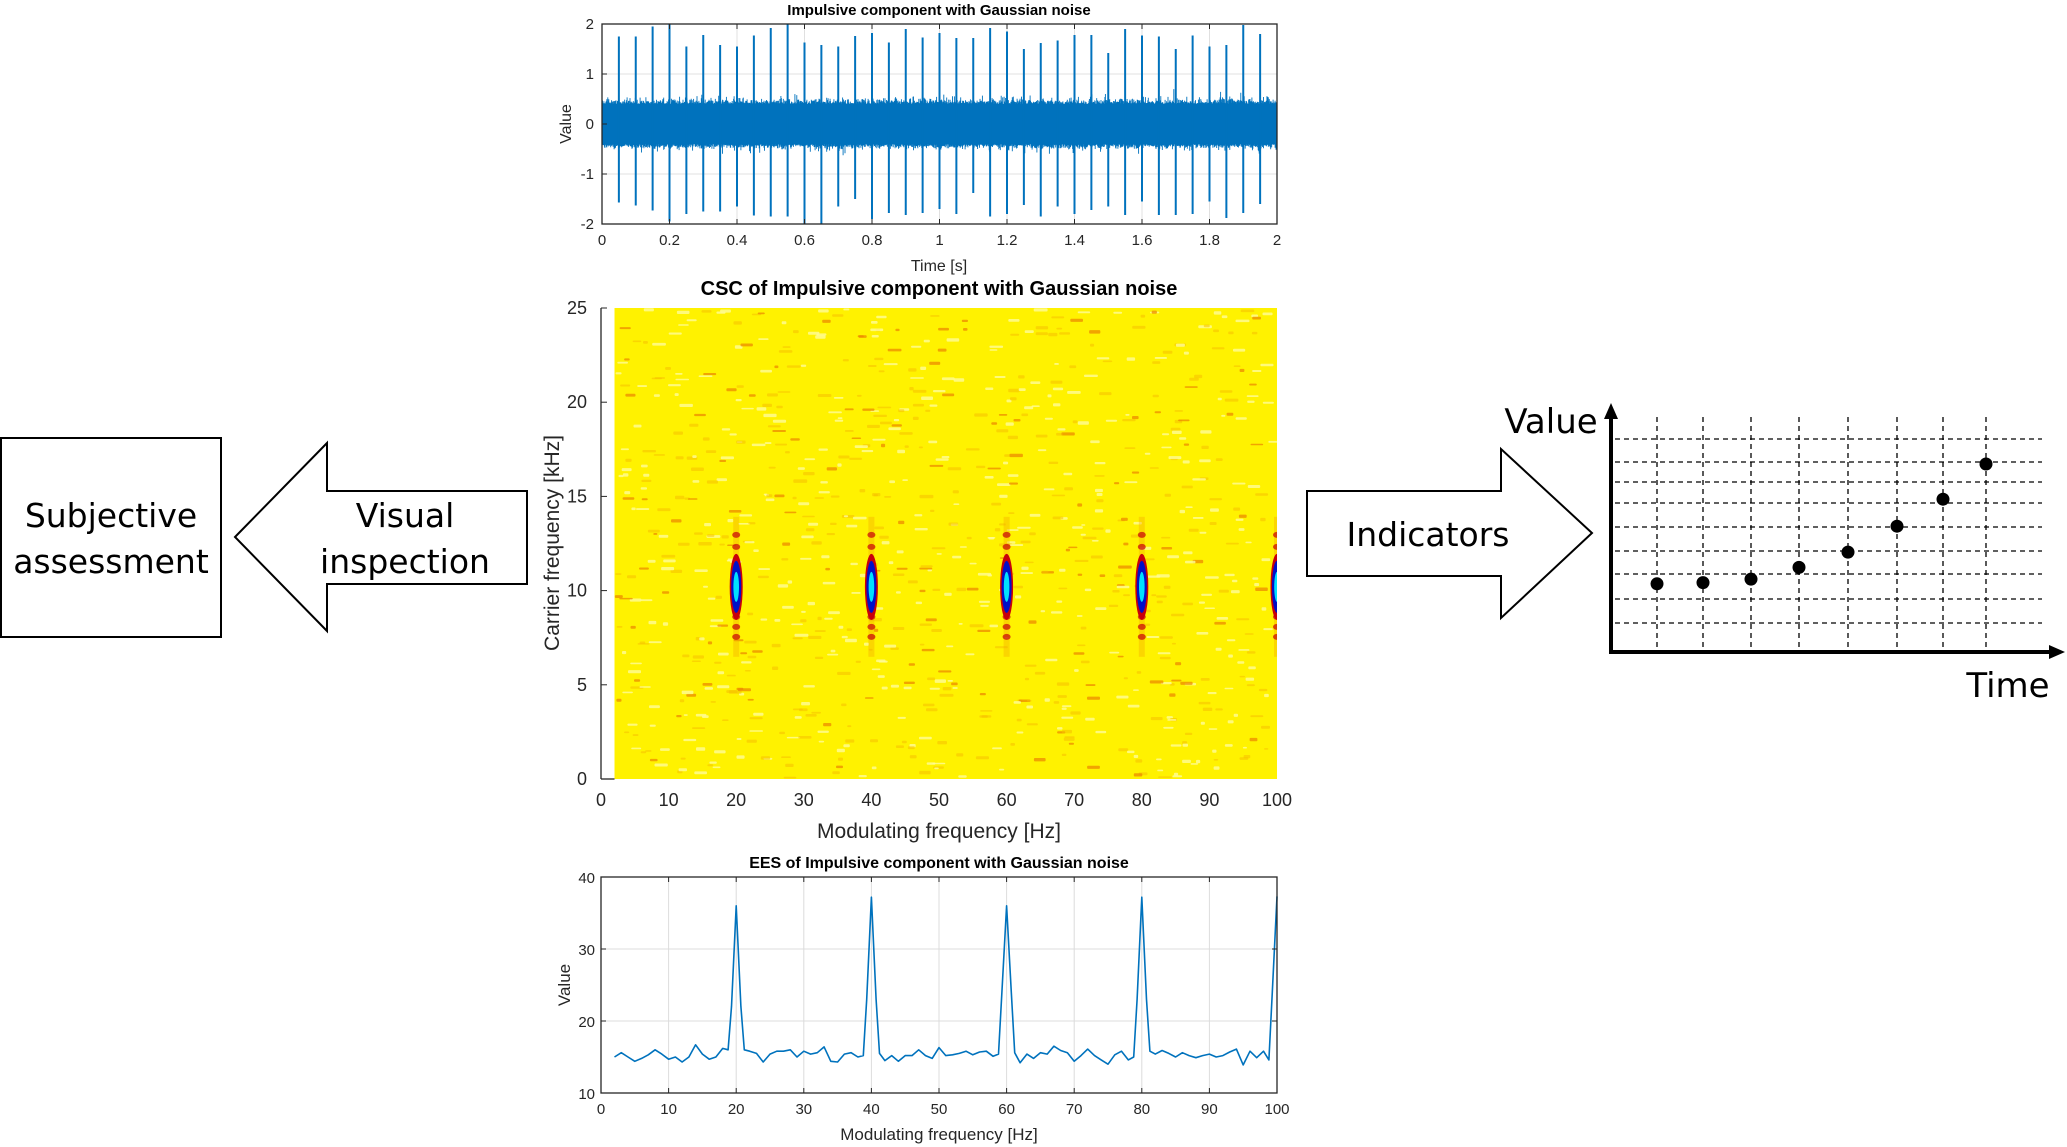  What do you see at coordinates (1943, 499) in the screenshot?
I see `trend-data-point` at bounding box center [1943, 499].